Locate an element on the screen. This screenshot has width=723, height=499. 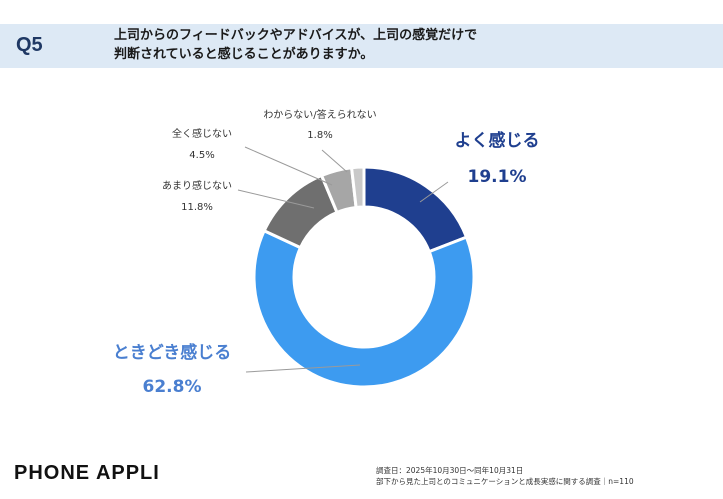
category-label-3: あまり感じない is located at coordinates (197, 185).